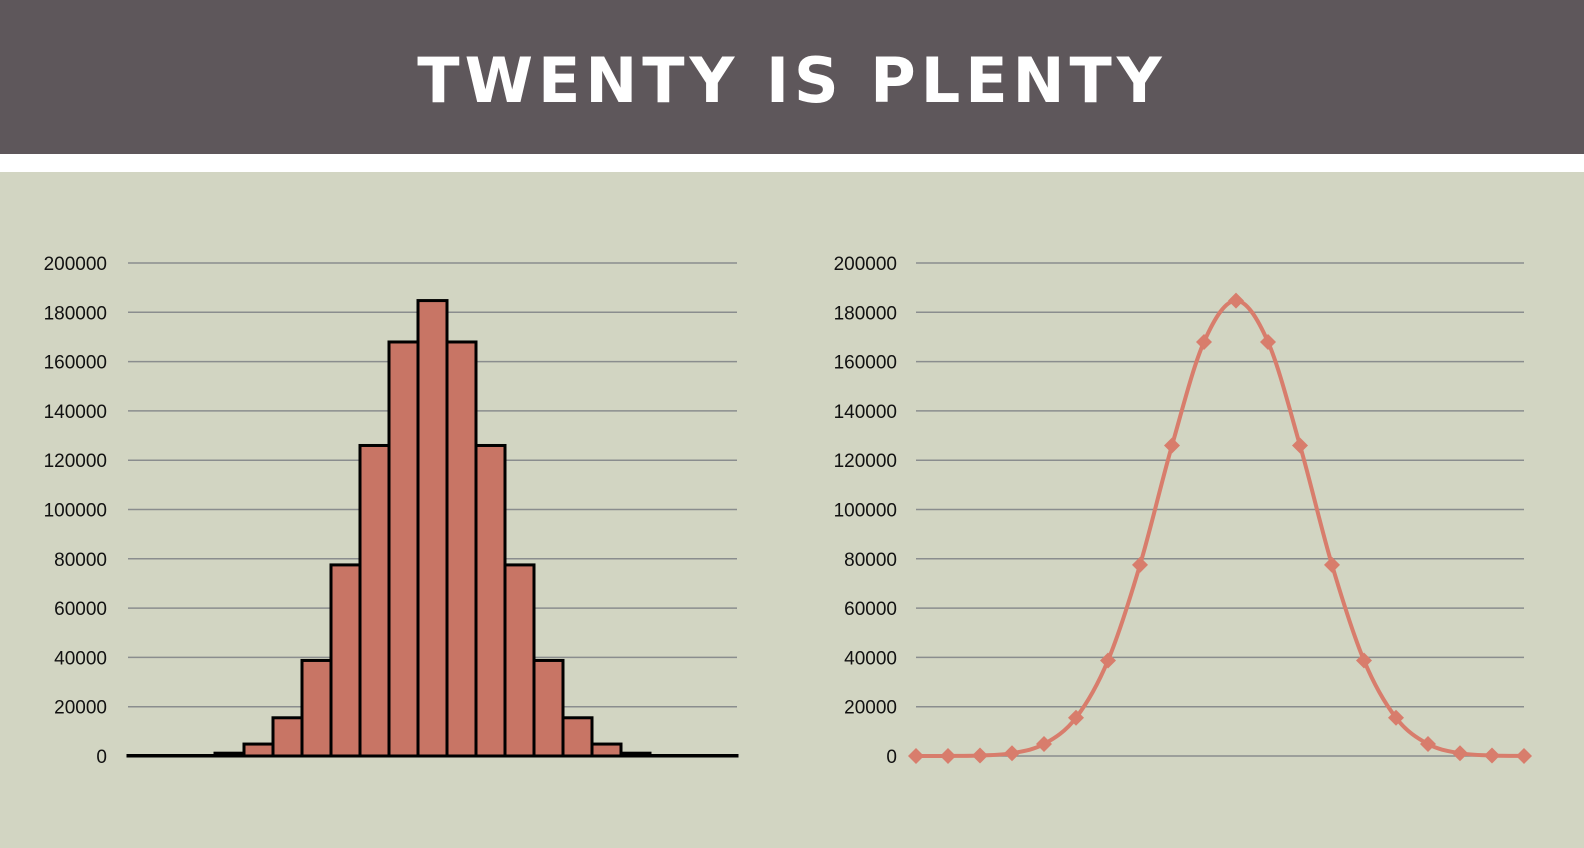 This screenshot has width=1584, height=848. Describe the element at coordinates (792, 80) in the screenshot. I see `slide-title: TWENTY IS PLENTY` at that location.